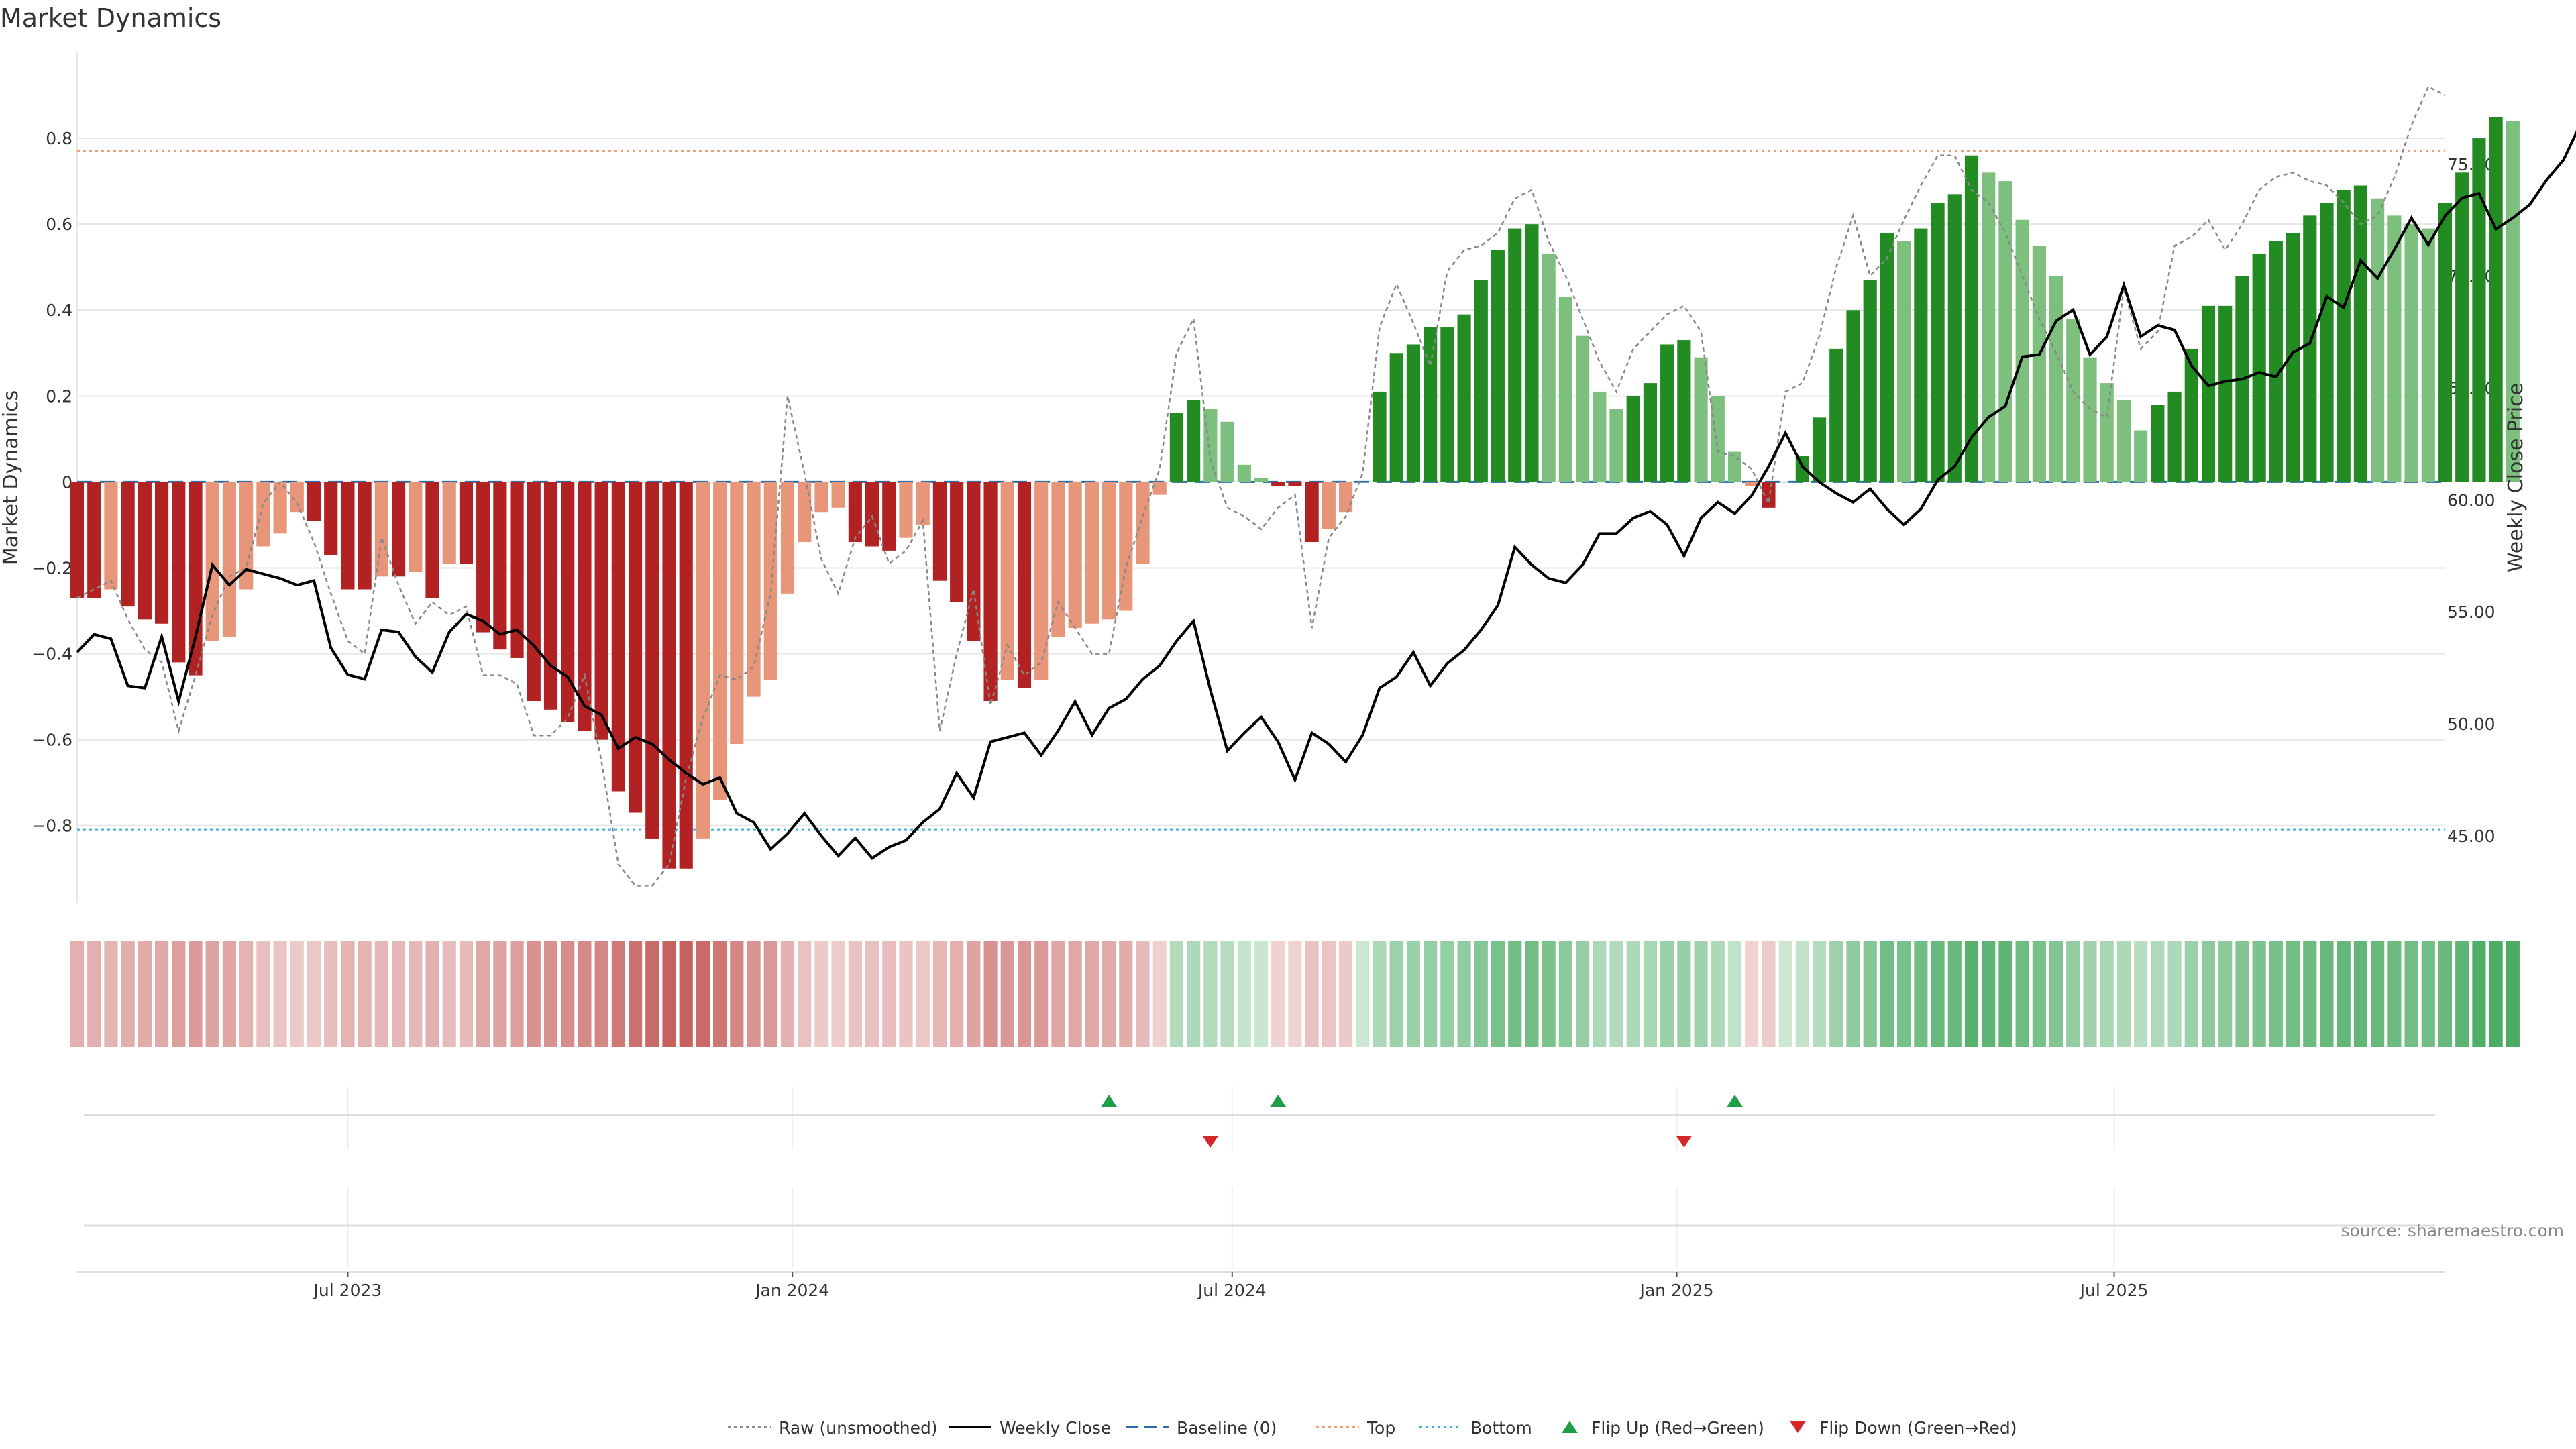 The height and width of the screenshot is (1449, 2576). What do you see at coordinates (1501, 1428) in the screenshot?
I see `legend-label: Bottom` at bounding box center [1501, 1428].